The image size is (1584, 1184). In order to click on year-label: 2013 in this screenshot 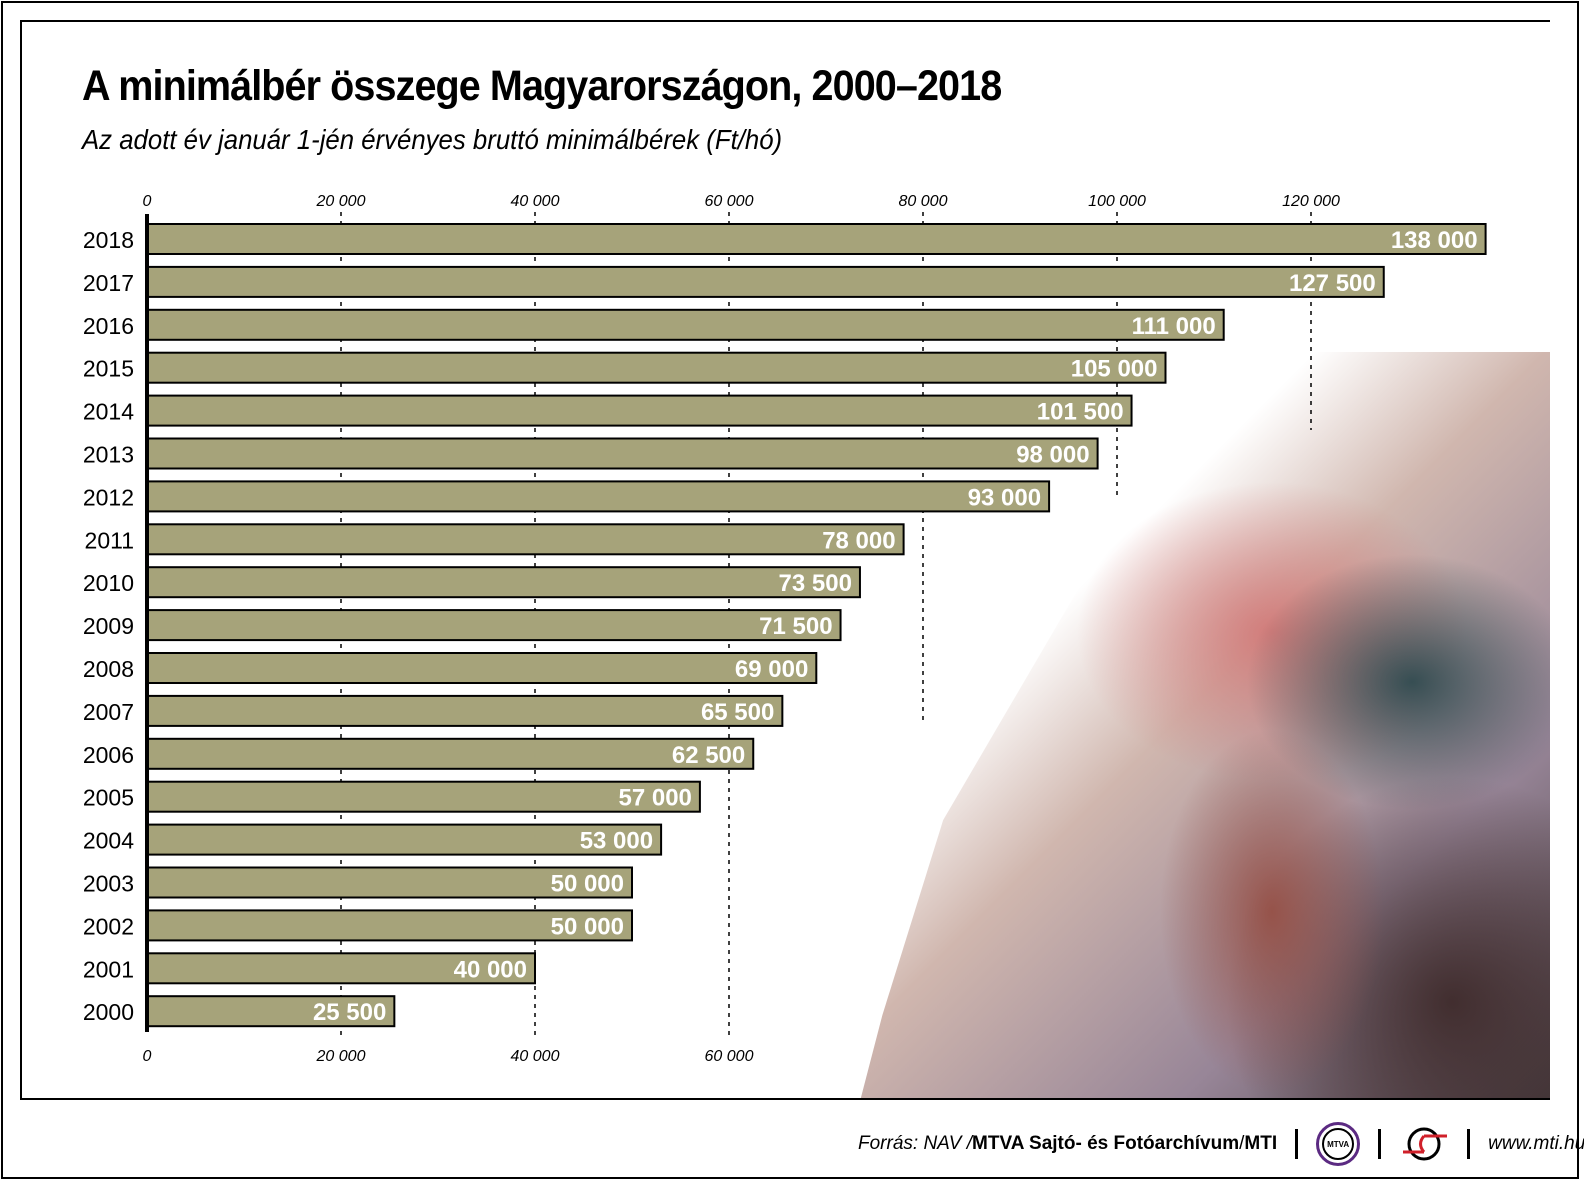, I will do `click(108, 455)`.